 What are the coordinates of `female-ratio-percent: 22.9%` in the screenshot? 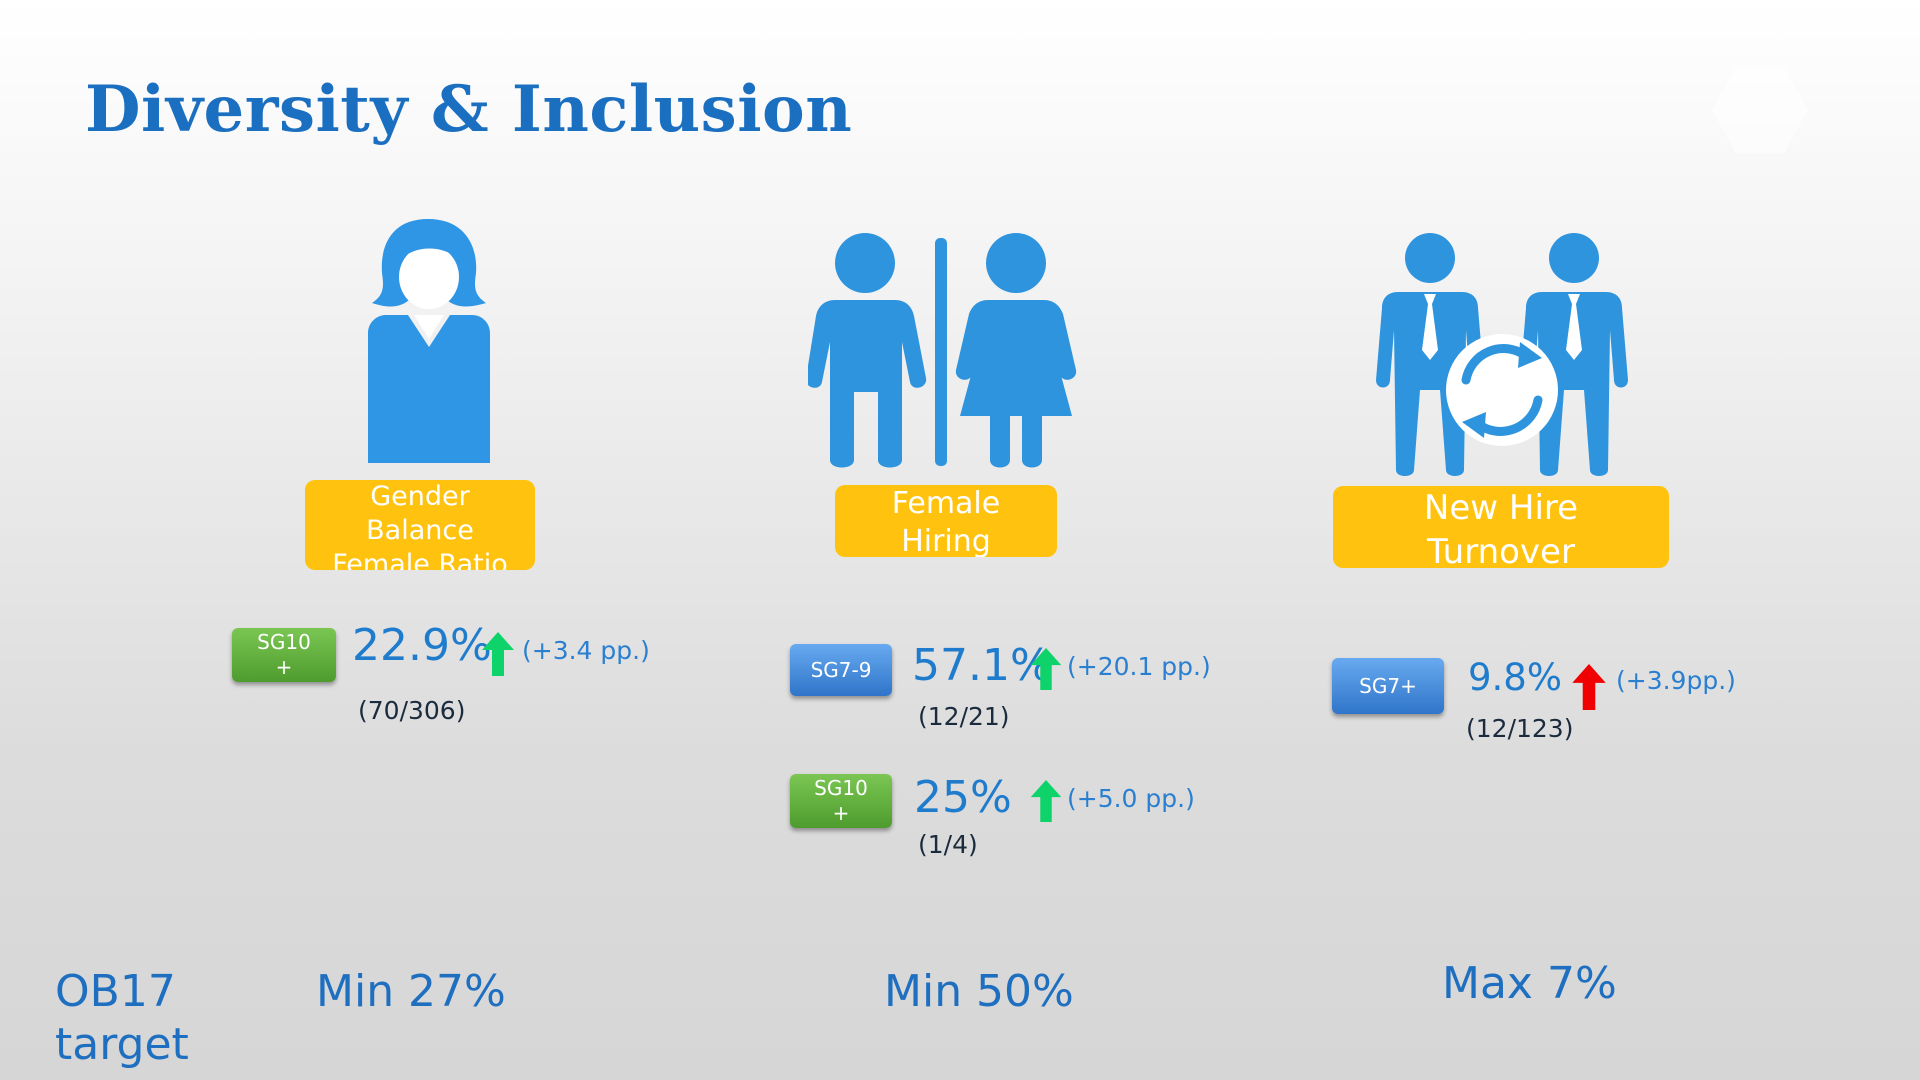 It's located at (422, 645).